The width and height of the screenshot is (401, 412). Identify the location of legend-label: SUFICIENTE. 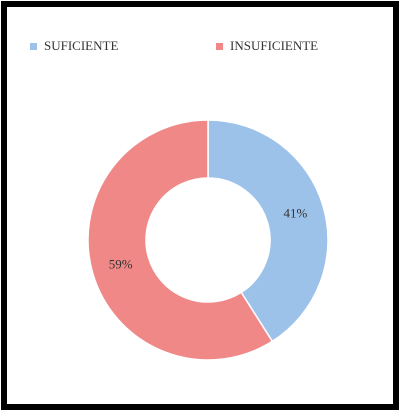
(81, 45).